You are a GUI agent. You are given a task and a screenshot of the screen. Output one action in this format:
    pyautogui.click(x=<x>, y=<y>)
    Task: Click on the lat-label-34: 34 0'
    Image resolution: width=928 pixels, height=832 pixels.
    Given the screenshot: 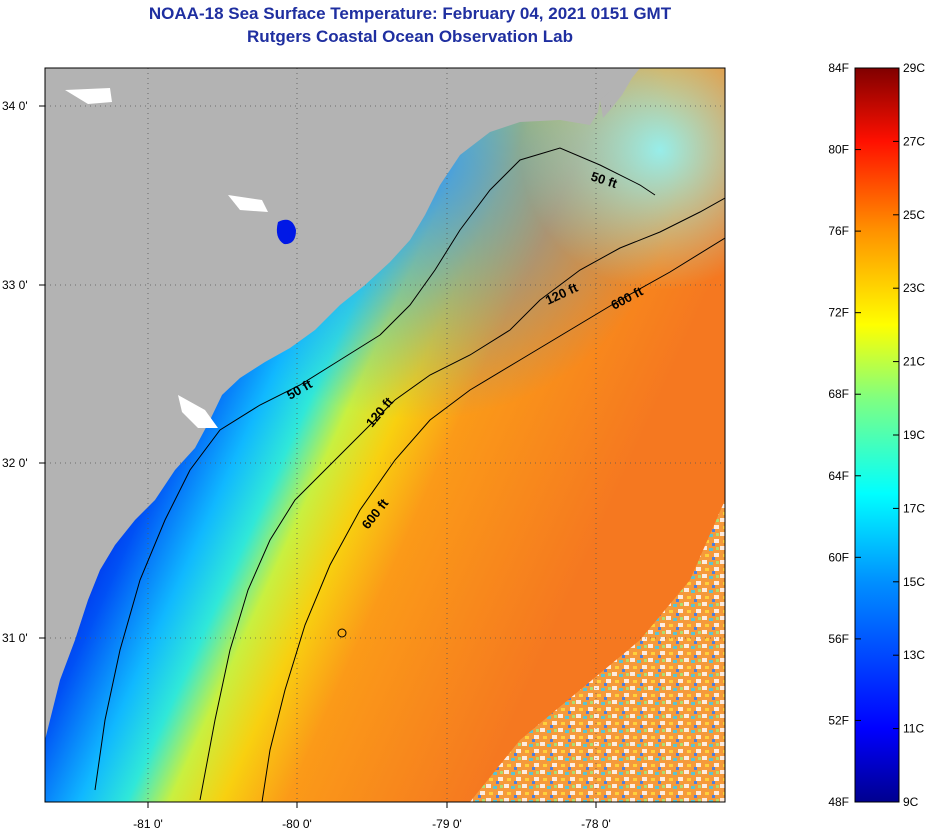 What is the action you would take?
    pyautogui.click(x=15, y=106)
    